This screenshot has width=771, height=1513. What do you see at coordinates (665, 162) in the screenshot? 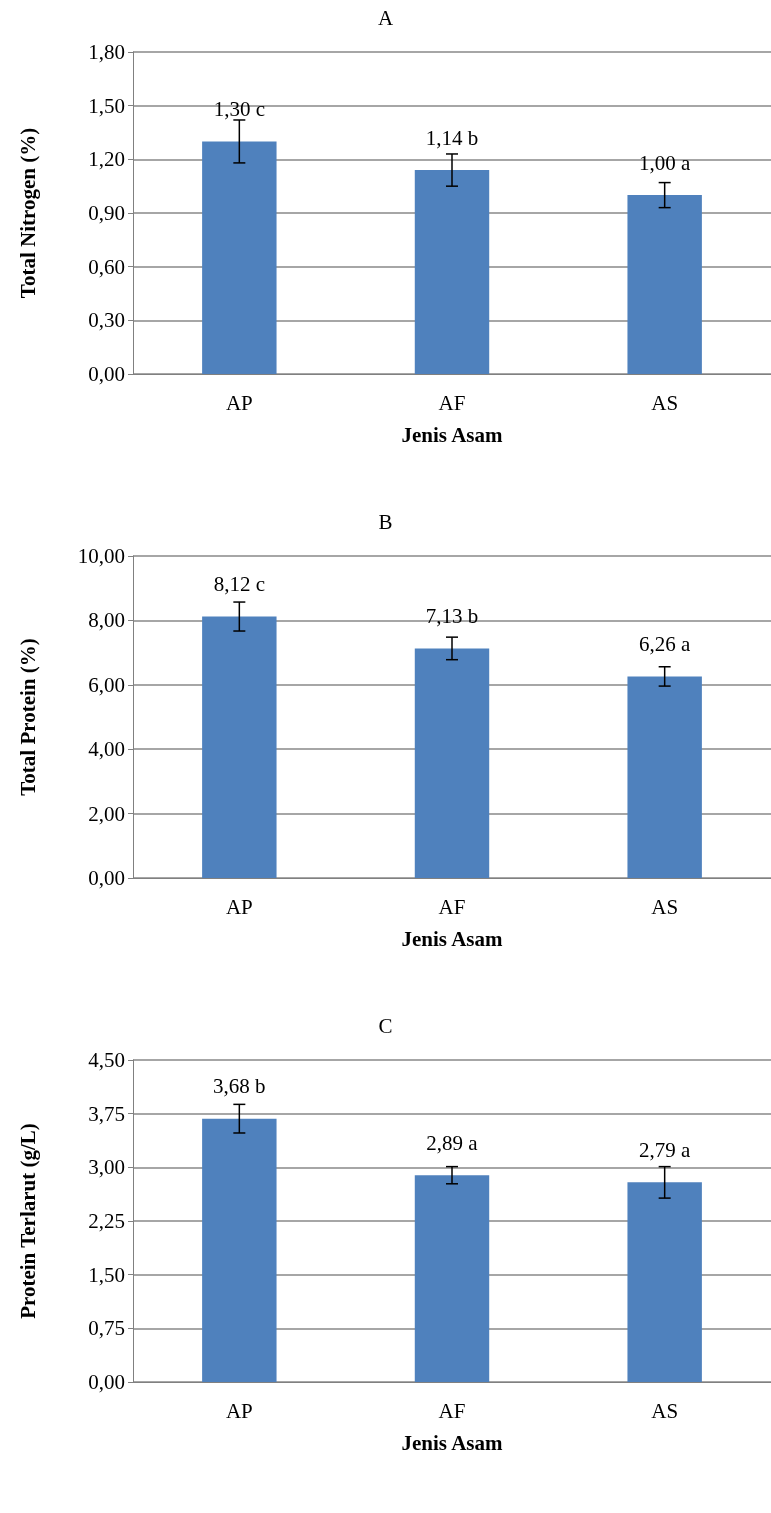
I see `data-label: 1,00 a` at bounding box center [665, 162].